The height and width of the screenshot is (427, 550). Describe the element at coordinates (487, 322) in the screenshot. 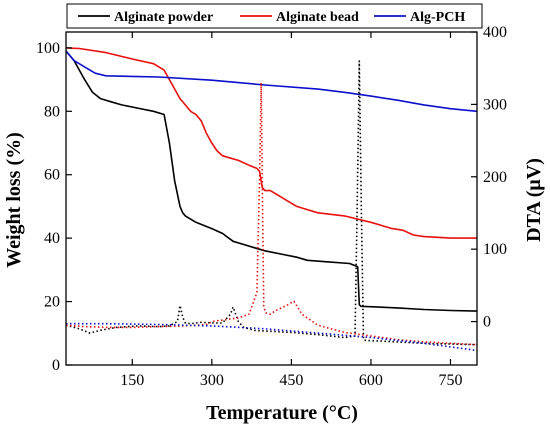

I see `y-right-tick-label: 0` at that location.